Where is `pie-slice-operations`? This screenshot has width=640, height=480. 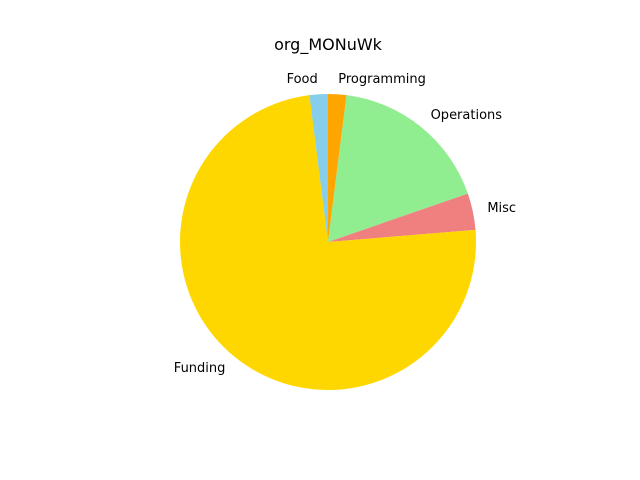 pie-slice-operations is located at coordinates (398, 168).